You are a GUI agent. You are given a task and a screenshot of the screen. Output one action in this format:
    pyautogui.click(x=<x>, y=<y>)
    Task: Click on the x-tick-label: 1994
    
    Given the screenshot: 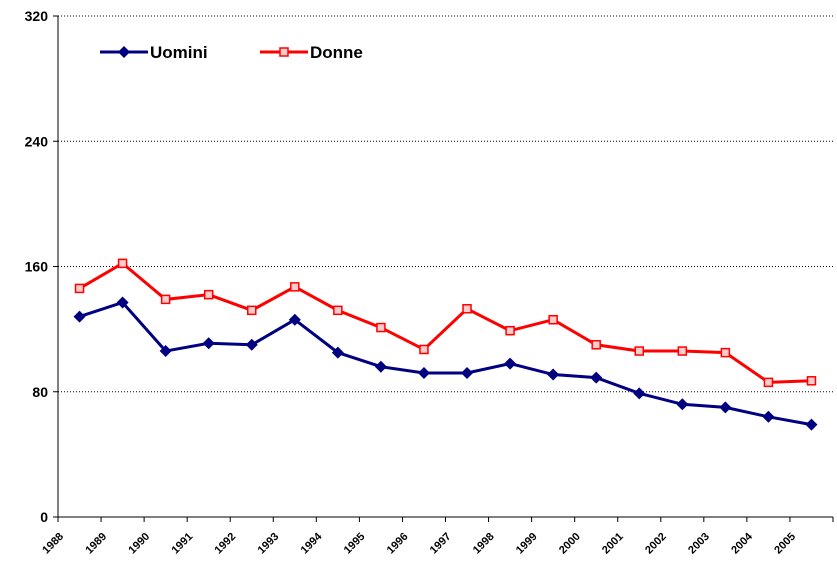 What is the action you would take?
    pyautogui.click(x=312, y=543)
    